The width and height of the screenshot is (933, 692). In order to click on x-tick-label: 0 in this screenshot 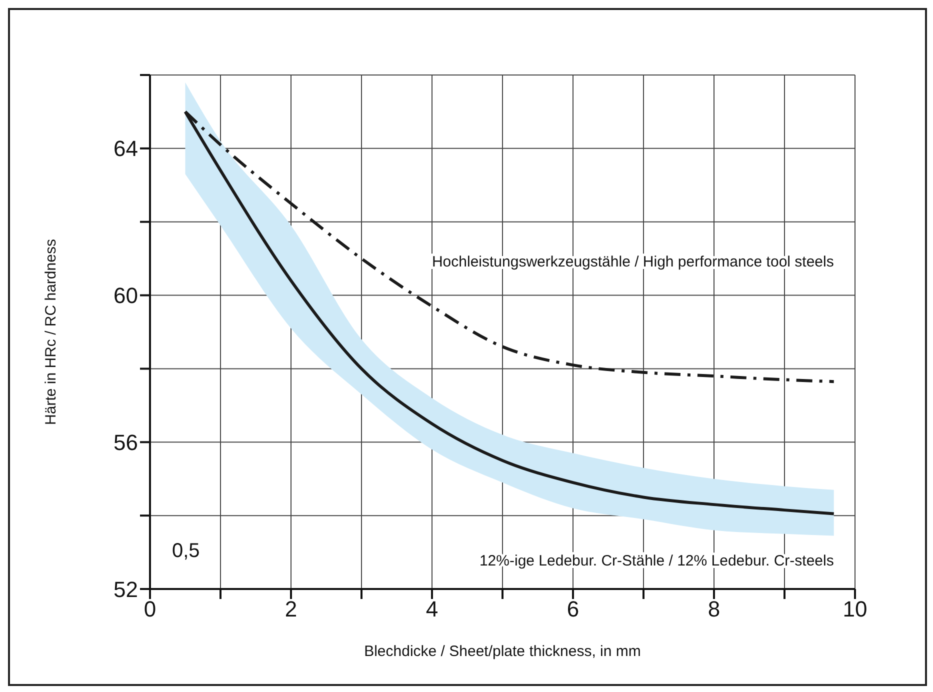, I will do `click(150, 609)`.